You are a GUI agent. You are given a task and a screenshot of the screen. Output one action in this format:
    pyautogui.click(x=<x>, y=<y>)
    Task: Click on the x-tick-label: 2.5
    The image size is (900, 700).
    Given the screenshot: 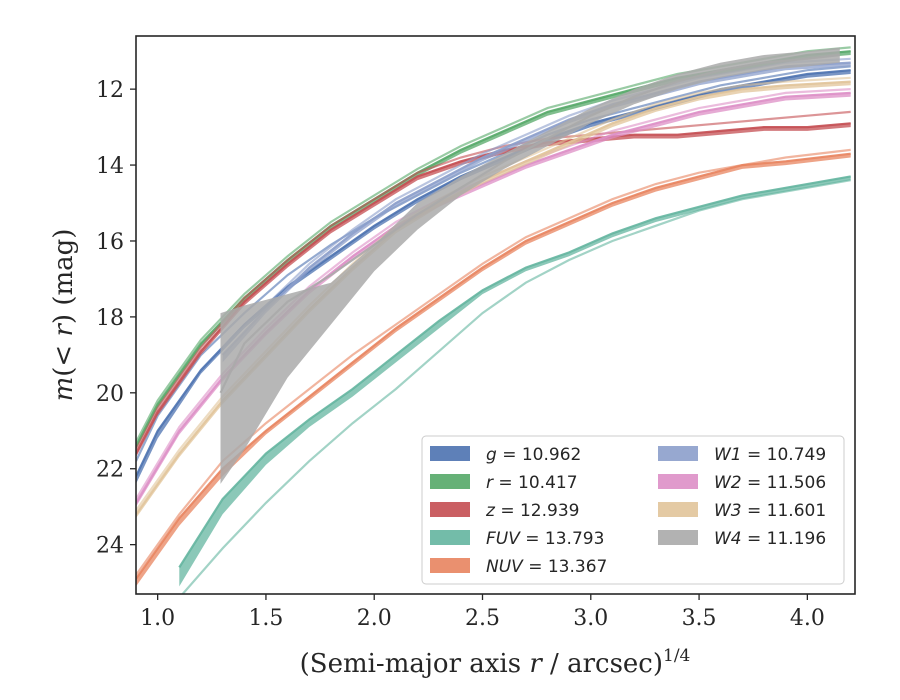 What is the action you would take?
    pyautogui.click(x=482, y=618)
    